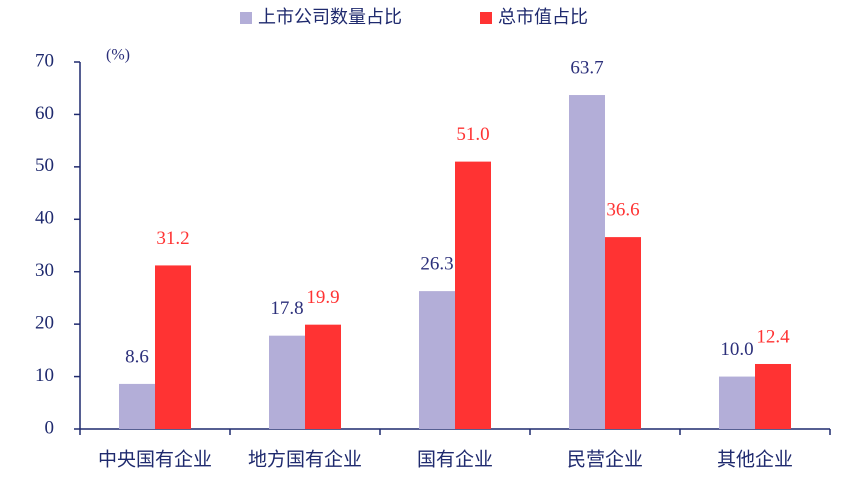 The image size is (866, 481). Describe the element at coordinates (322, 297) in the screenshot. I see `value-label: 19.9` at that location.